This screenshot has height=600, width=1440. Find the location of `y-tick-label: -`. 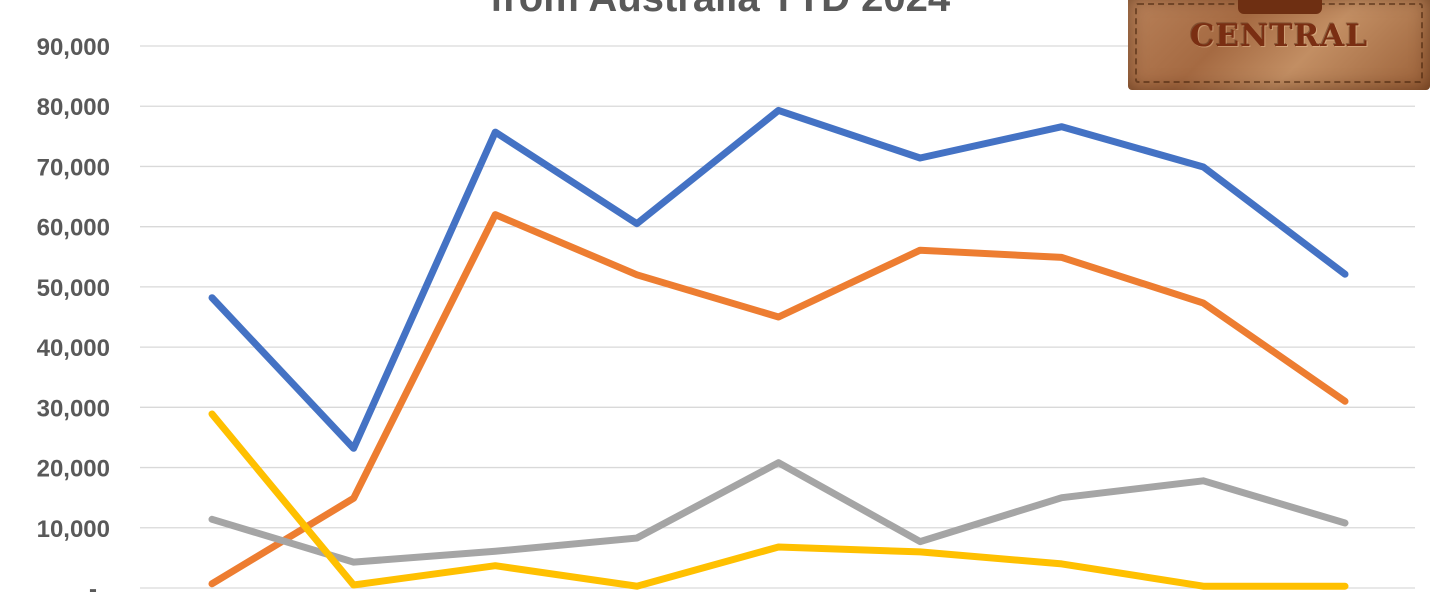

y-tick-label: - is located at coordinates (93, 588).